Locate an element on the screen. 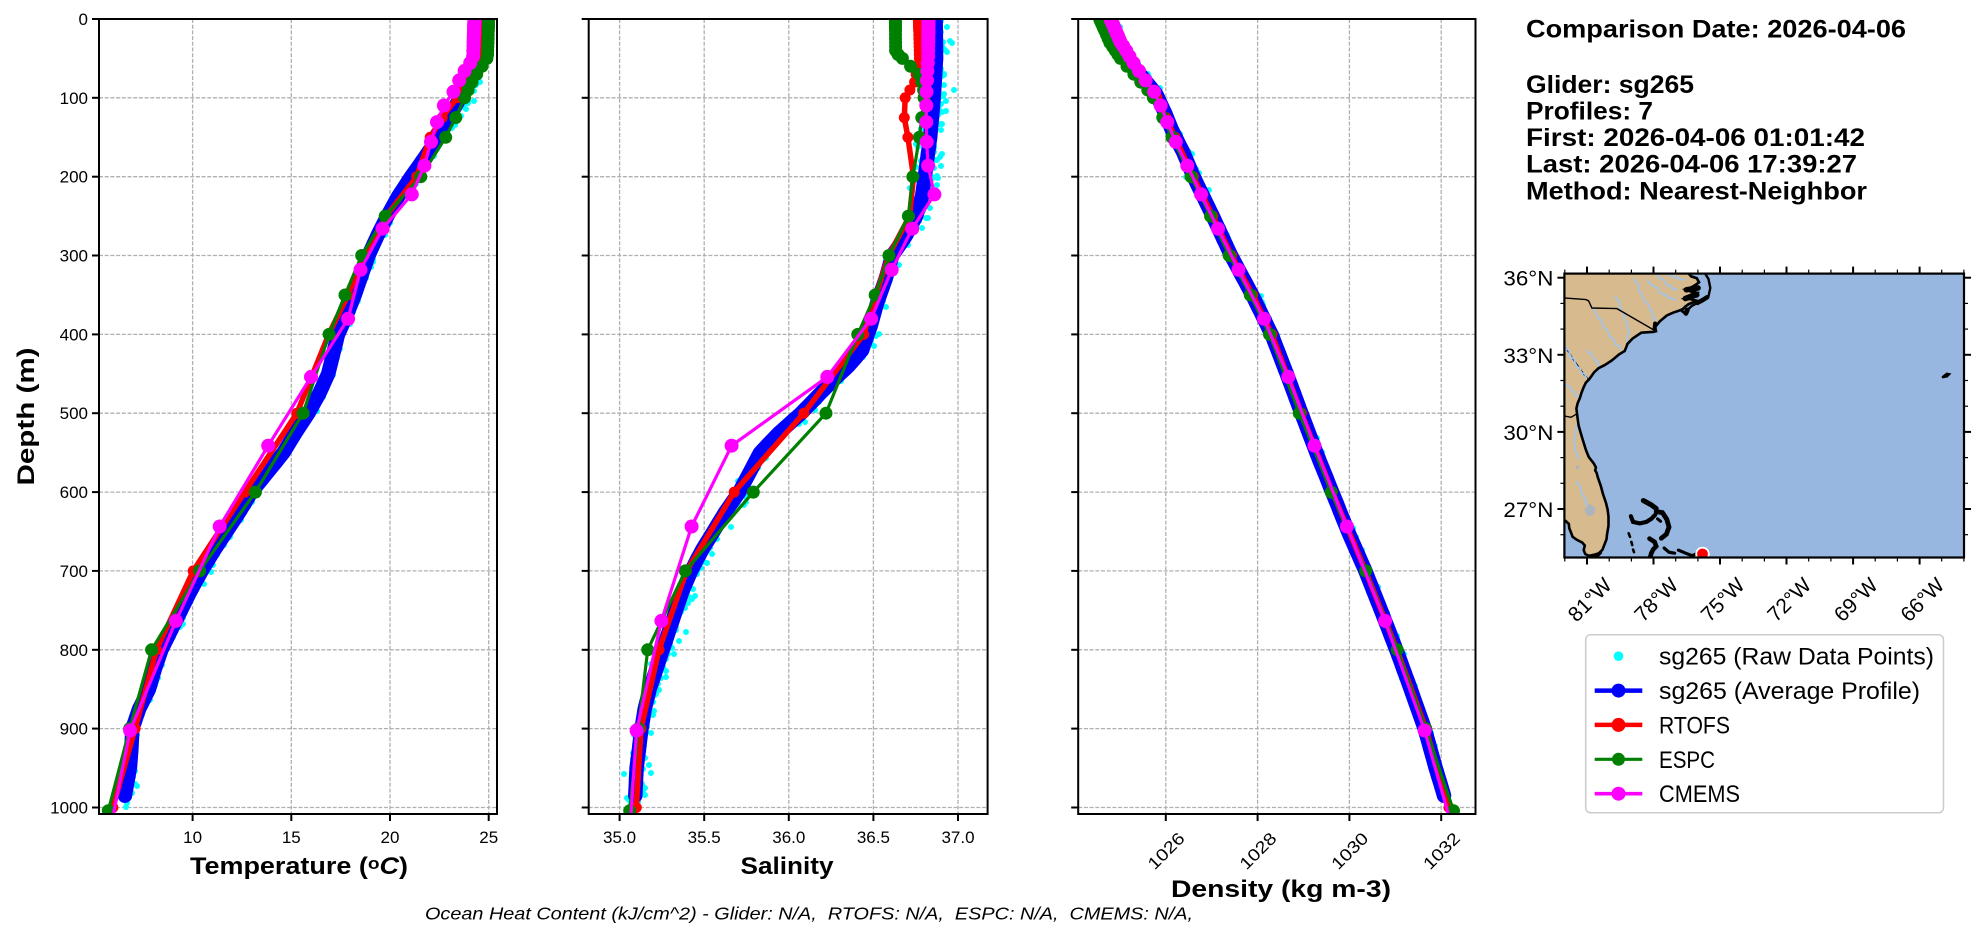  svg-text: 20 is located at coordinates (390, 837).